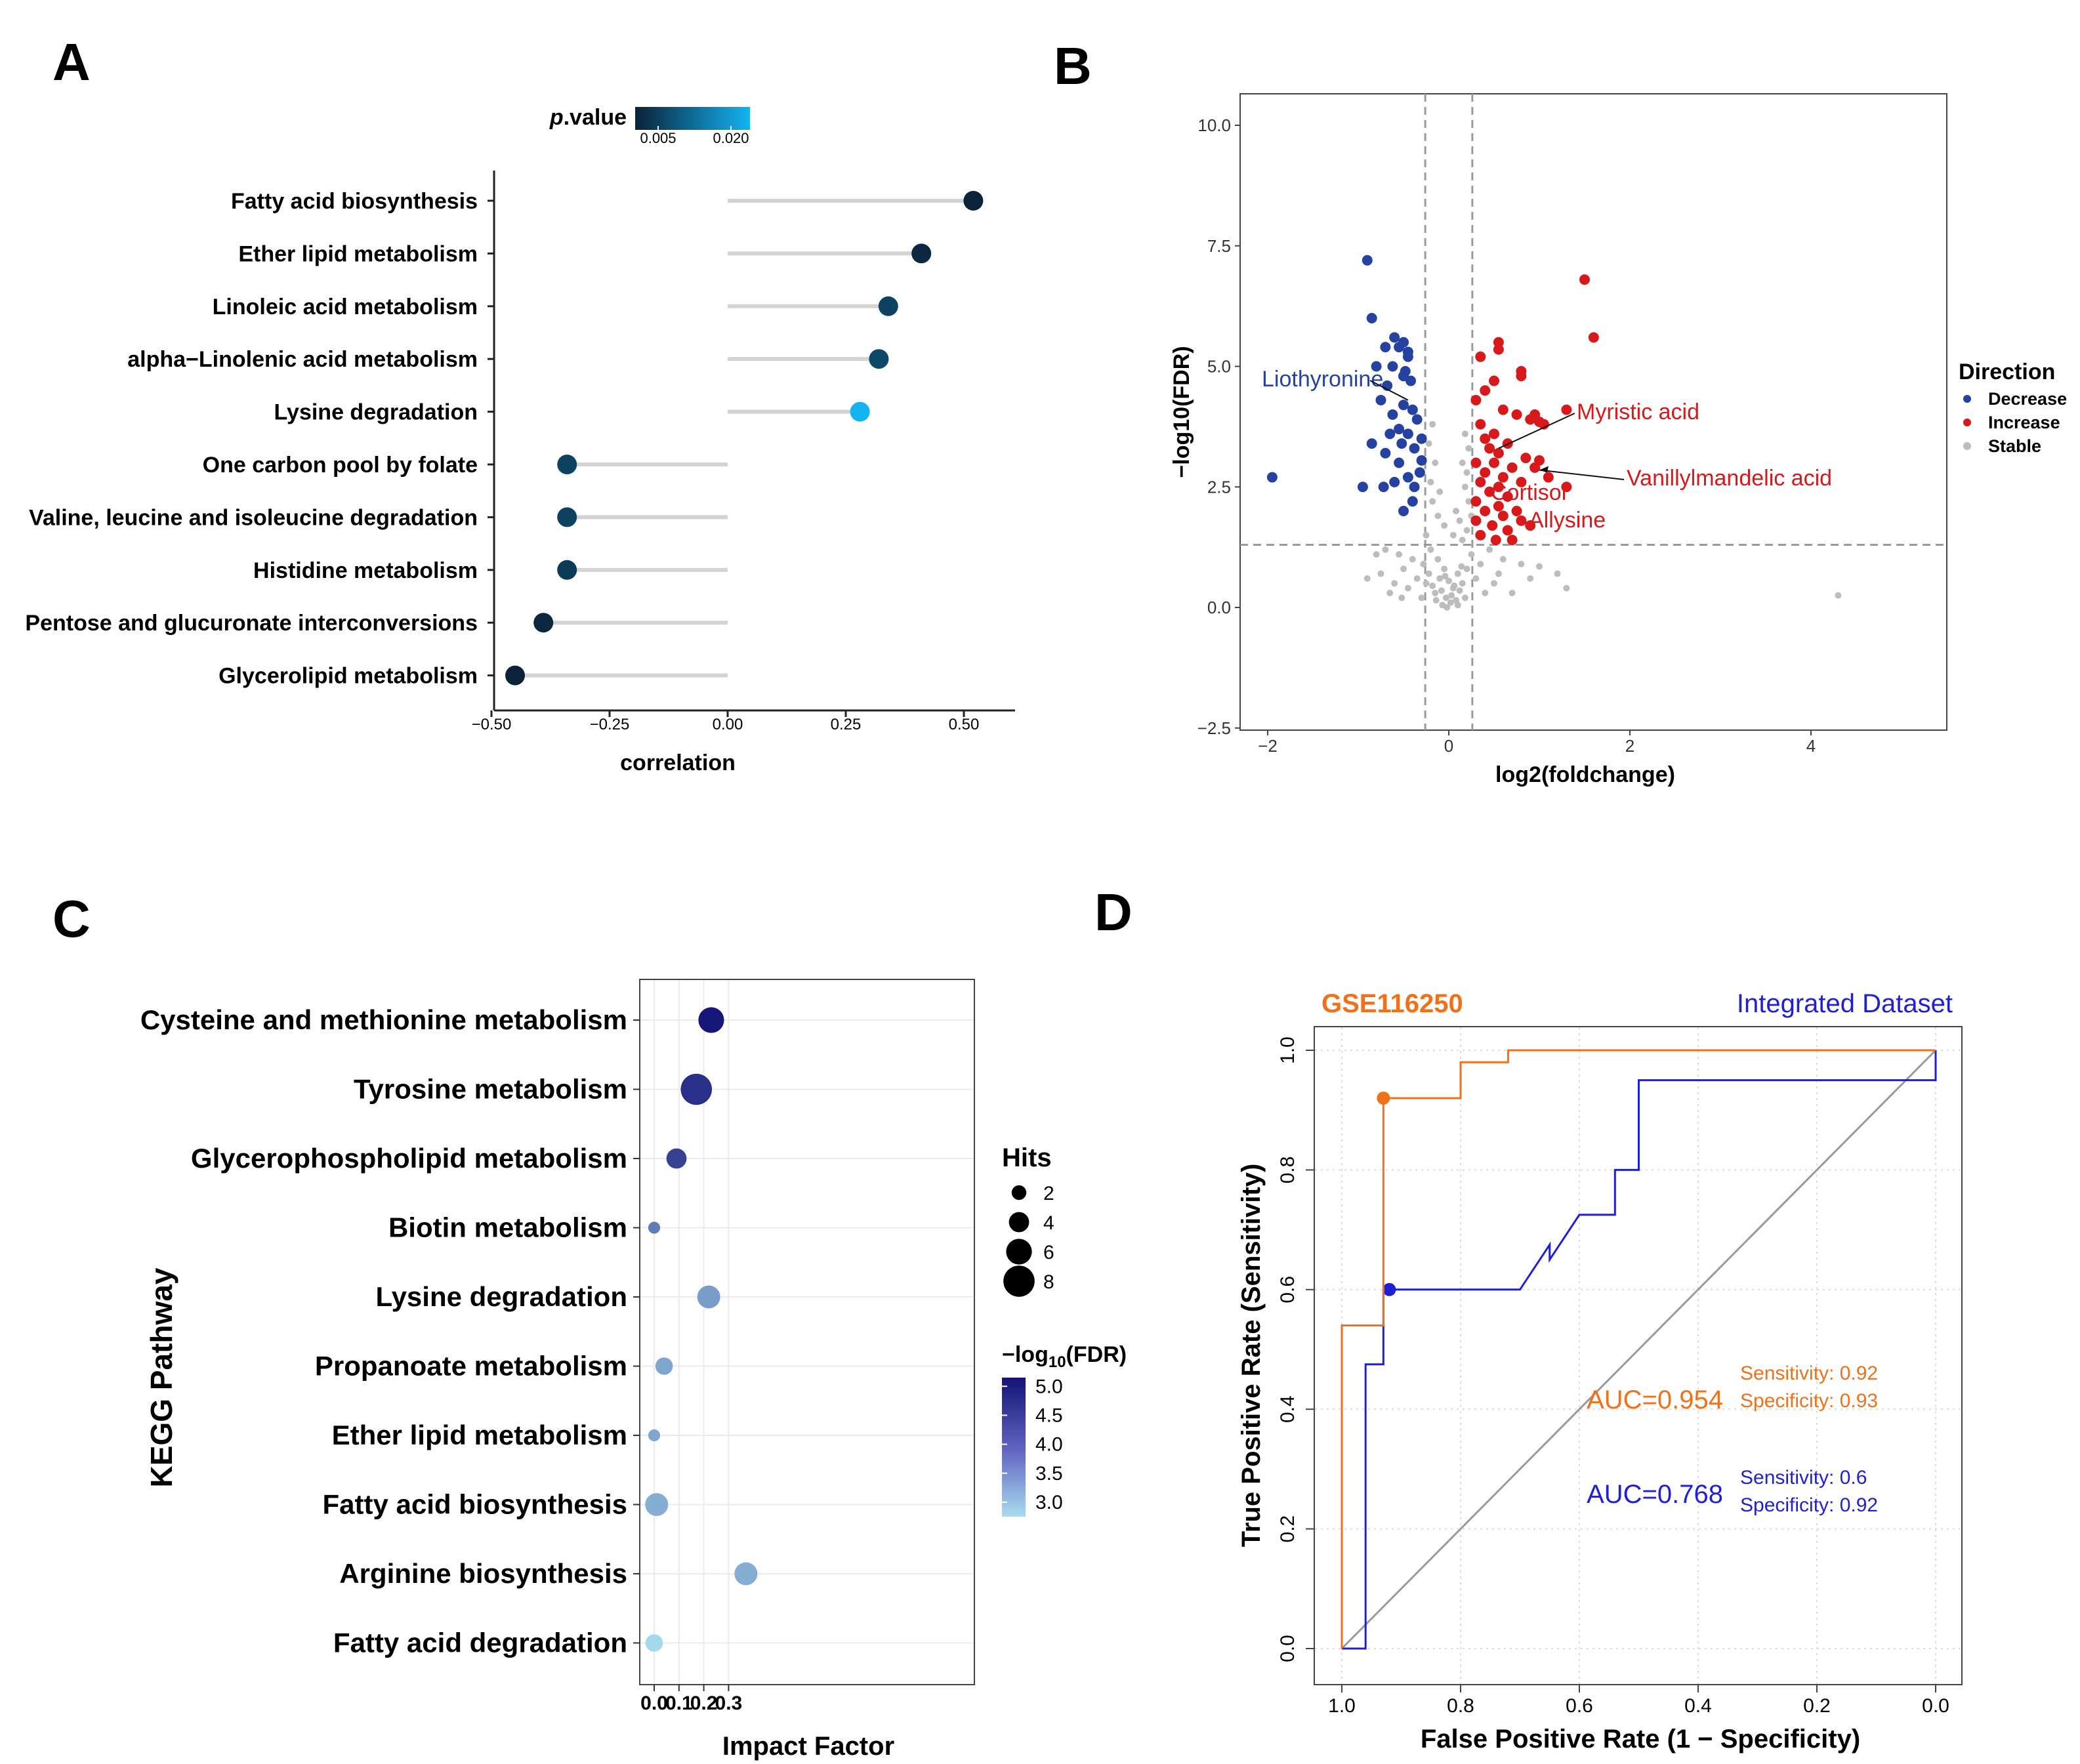 The height and width of the screenshot is (1764, 2080). What do you see at coordinates (1219, 607) in the screenshot?
I see `b-ytick-label-1: 0.0` at bounding box center [1219, 607].